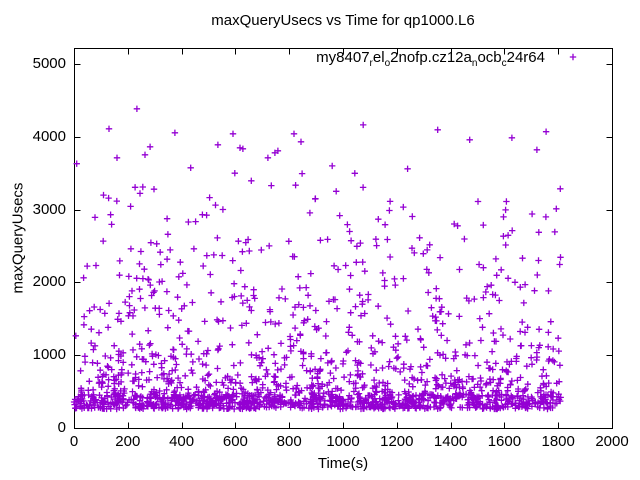 This screenshot has width=640, height=480. What do you see at coordinates (61, 427) in the screenshot?
I see `y-tick-label: 0` at bounding box center [61, 427].